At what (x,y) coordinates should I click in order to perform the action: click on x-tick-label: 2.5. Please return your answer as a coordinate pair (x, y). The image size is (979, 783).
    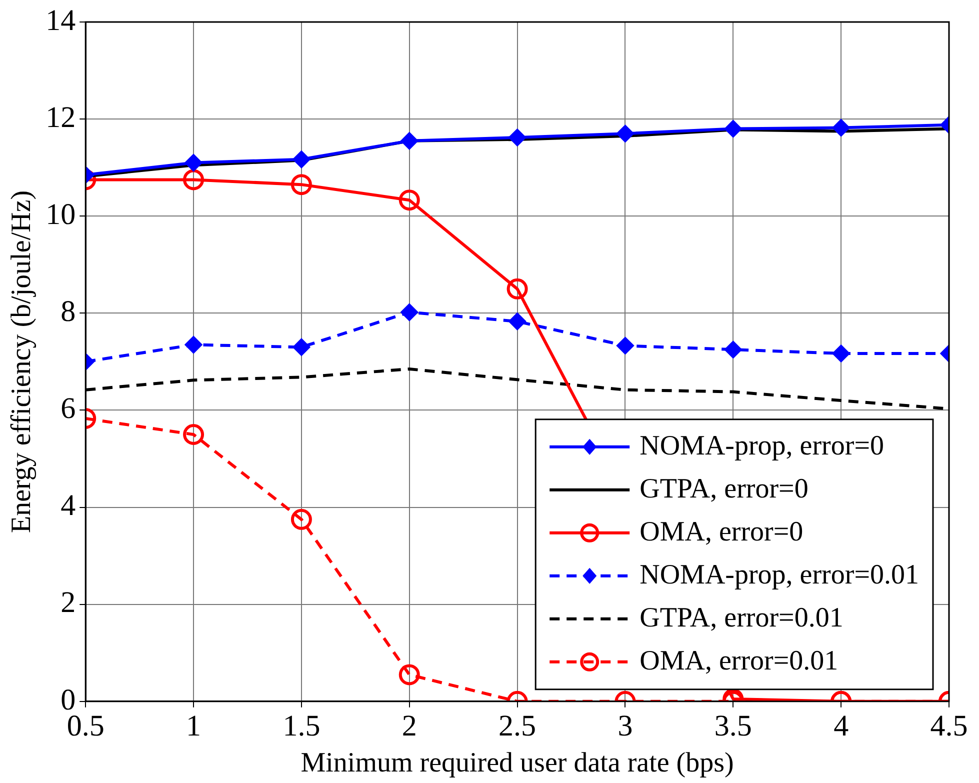
    Looking at the image, I should click on (517, 725).